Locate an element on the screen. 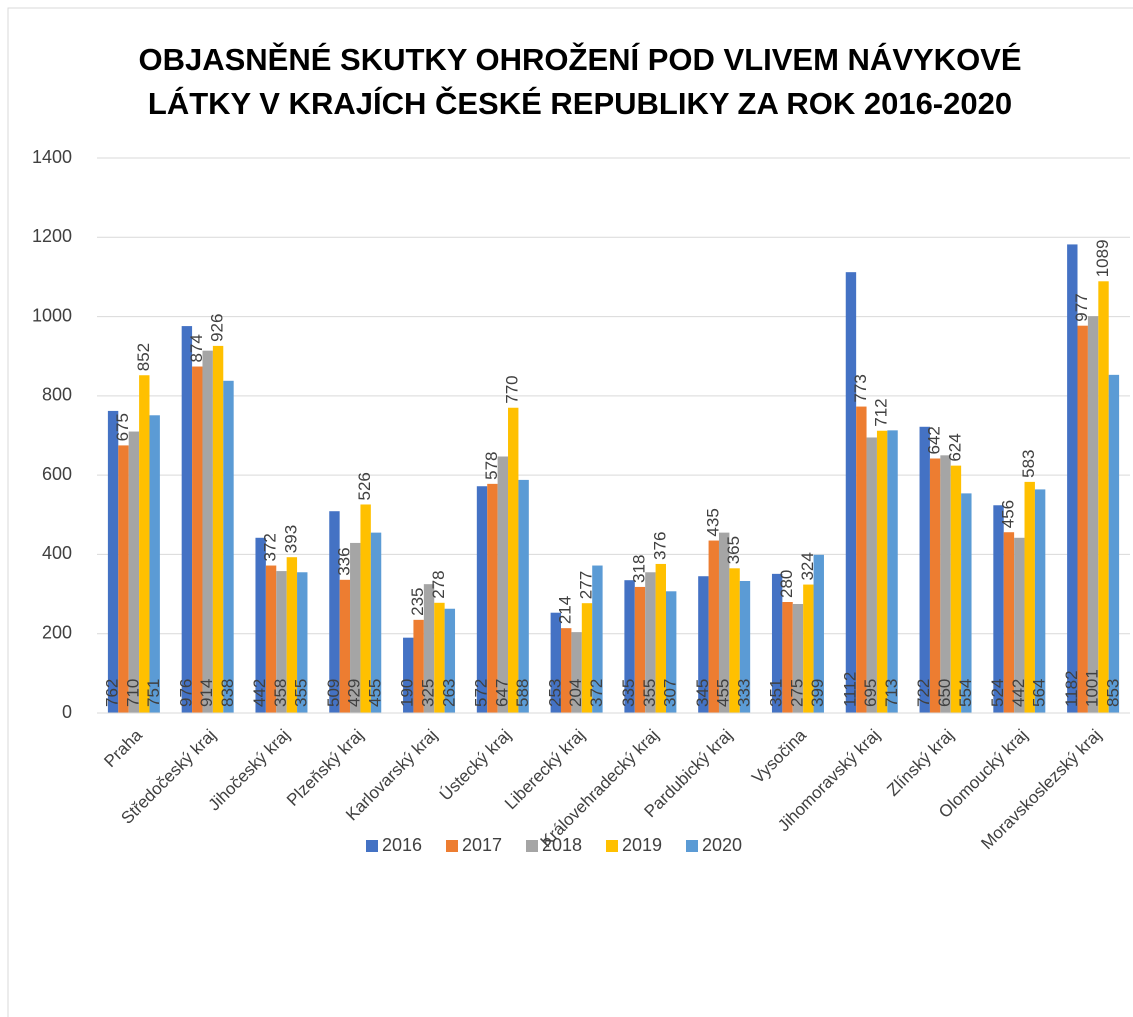 Image resolution: width=1133 pixels, height=1017 pixels. y-tick-label: 1400 is located at coordinates (52, 157).